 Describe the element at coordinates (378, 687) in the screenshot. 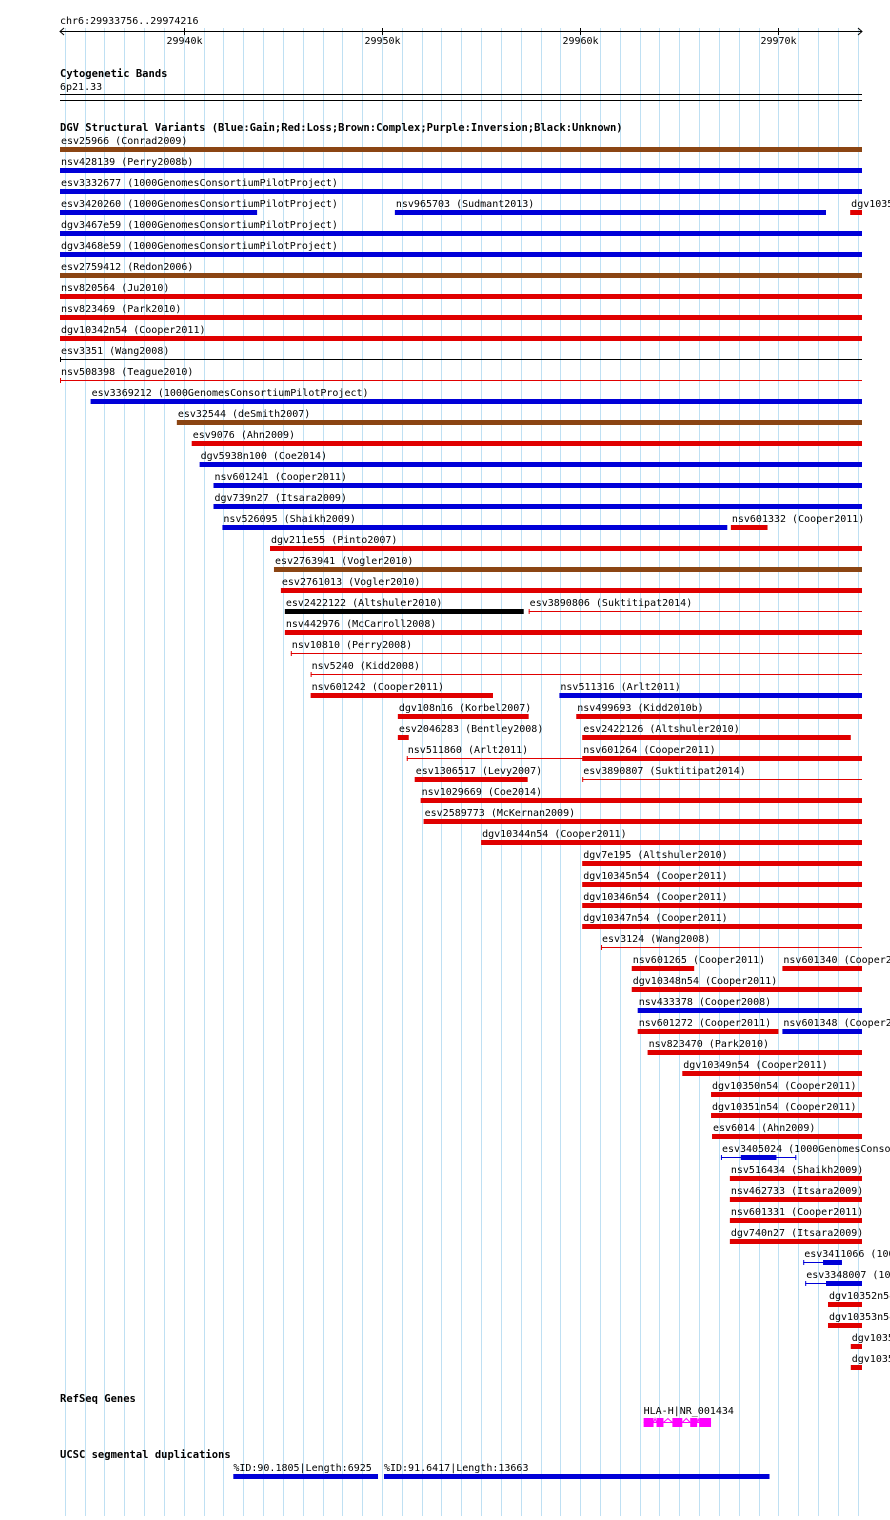

I see `variant-label: nsv601242 (Cooper2011)` at that location.